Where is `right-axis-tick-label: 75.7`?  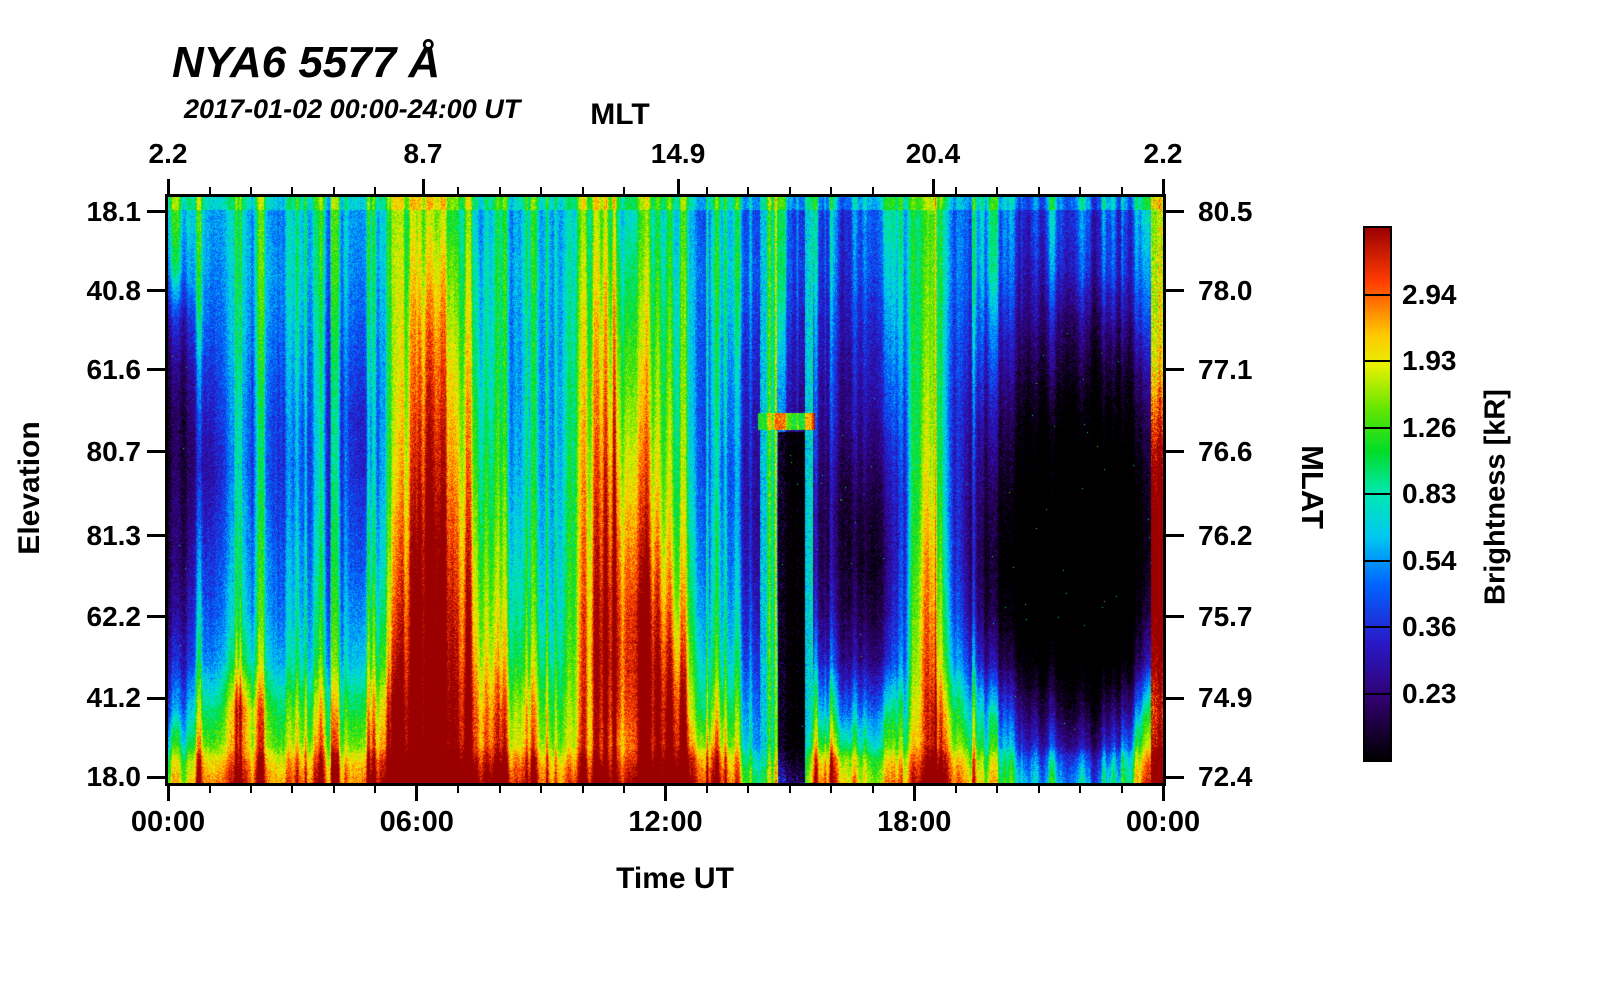 right-axis-tick-label: 75.7 is located at coordinates (1225, 616).